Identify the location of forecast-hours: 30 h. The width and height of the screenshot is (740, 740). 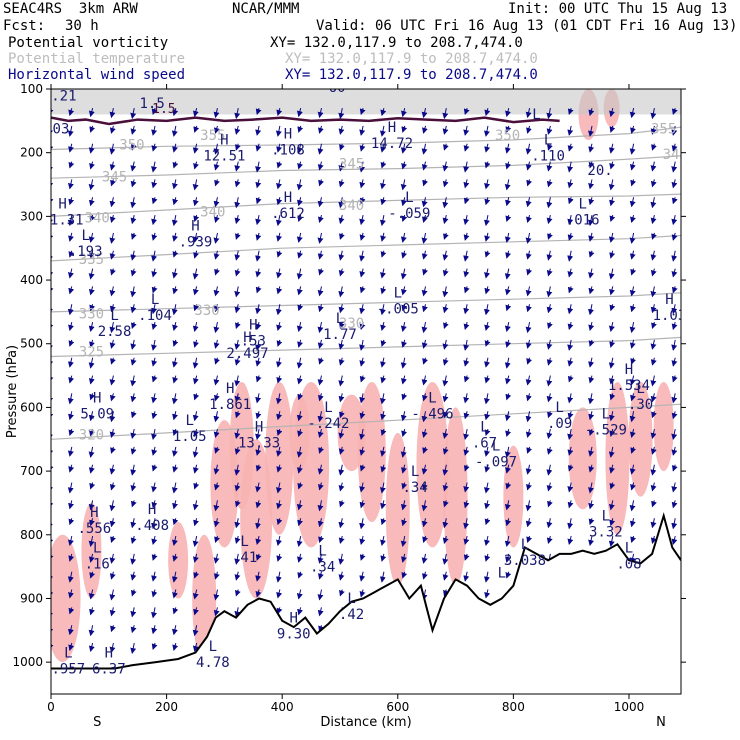
(82, 26).